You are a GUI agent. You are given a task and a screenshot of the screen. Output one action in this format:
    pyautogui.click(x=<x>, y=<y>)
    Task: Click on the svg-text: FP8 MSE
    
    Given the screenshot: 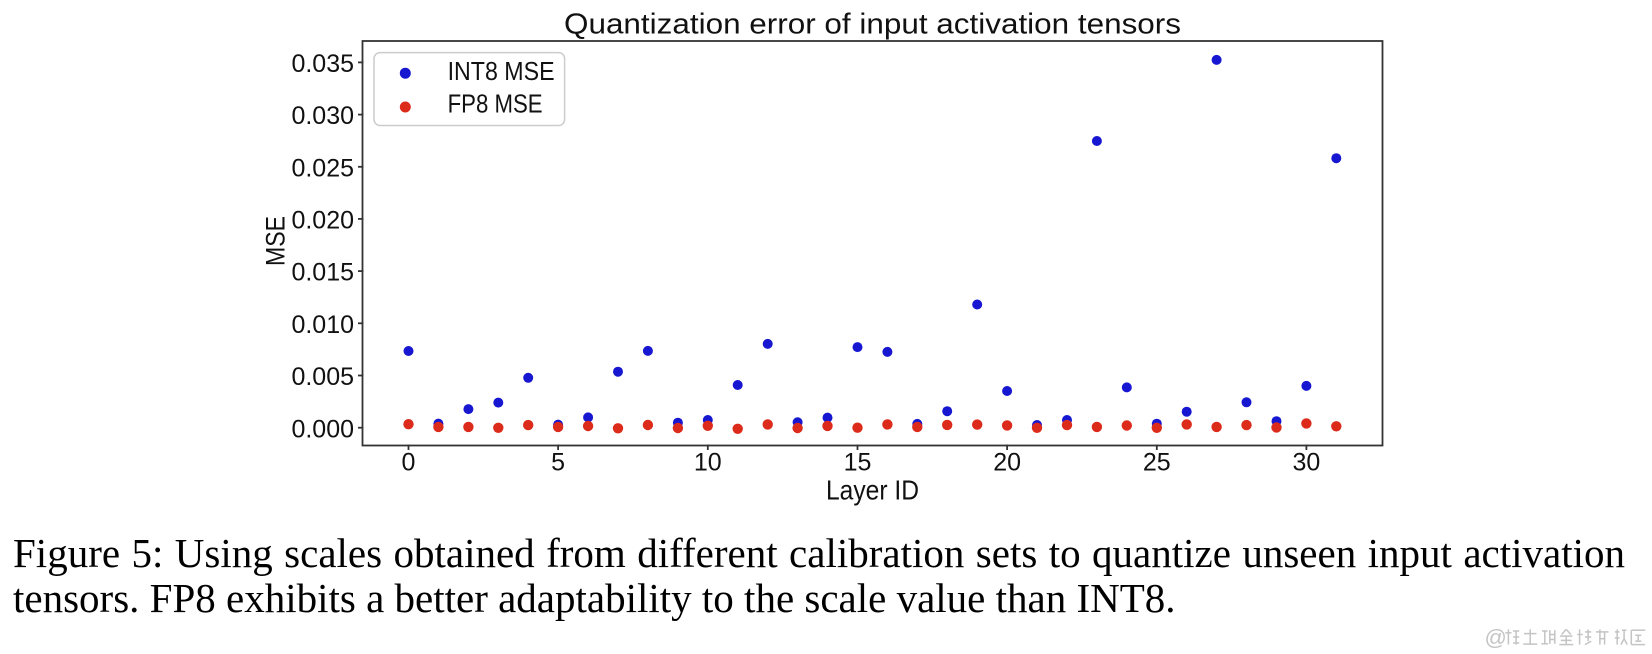 What is the action you would take?
    pyautogui.click(x=495, y=103)
    